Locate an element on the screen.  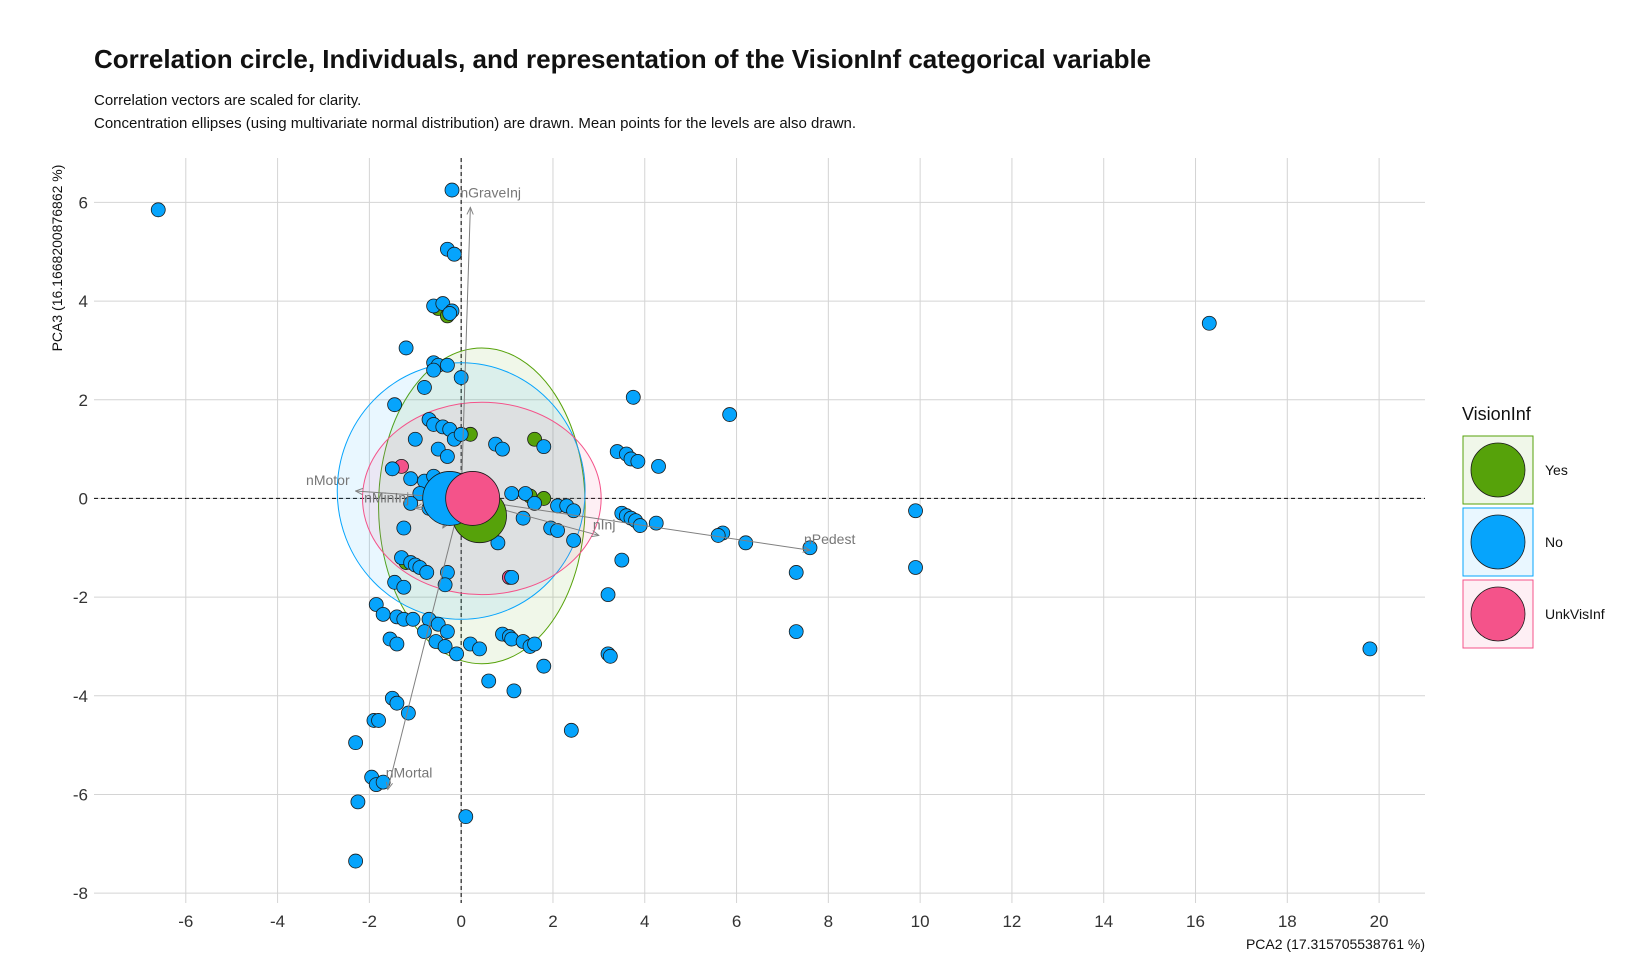
mean-point-unkvisinf is located at coordinates (473, 498).